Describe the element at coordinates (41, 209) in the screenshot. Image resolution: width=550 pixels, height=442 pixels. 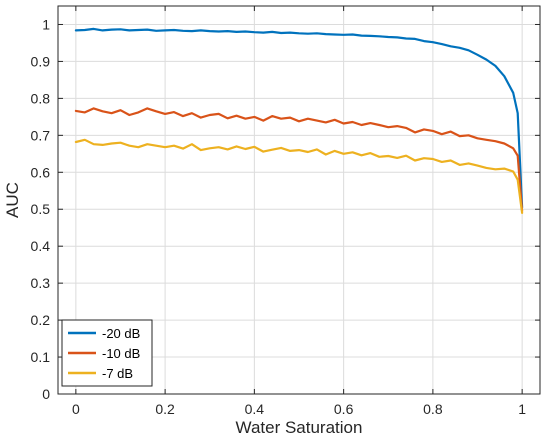
I see `y-tick-label: 0.5` at that location.